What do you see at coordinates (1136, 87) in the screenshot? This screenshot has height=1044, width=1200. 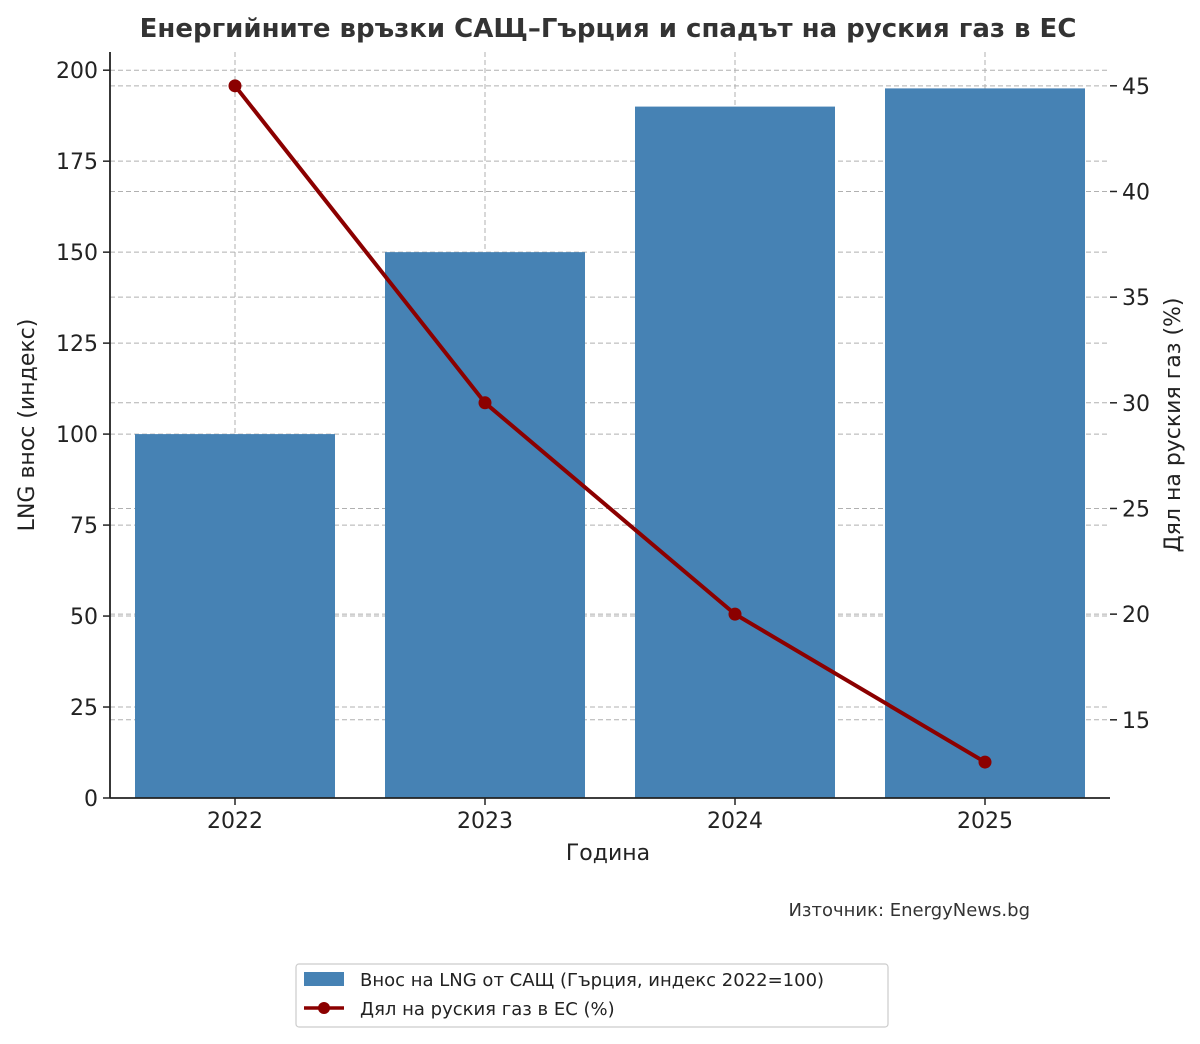 I see `y-tick-label-right: 45` at bounding box center [1136, 87].